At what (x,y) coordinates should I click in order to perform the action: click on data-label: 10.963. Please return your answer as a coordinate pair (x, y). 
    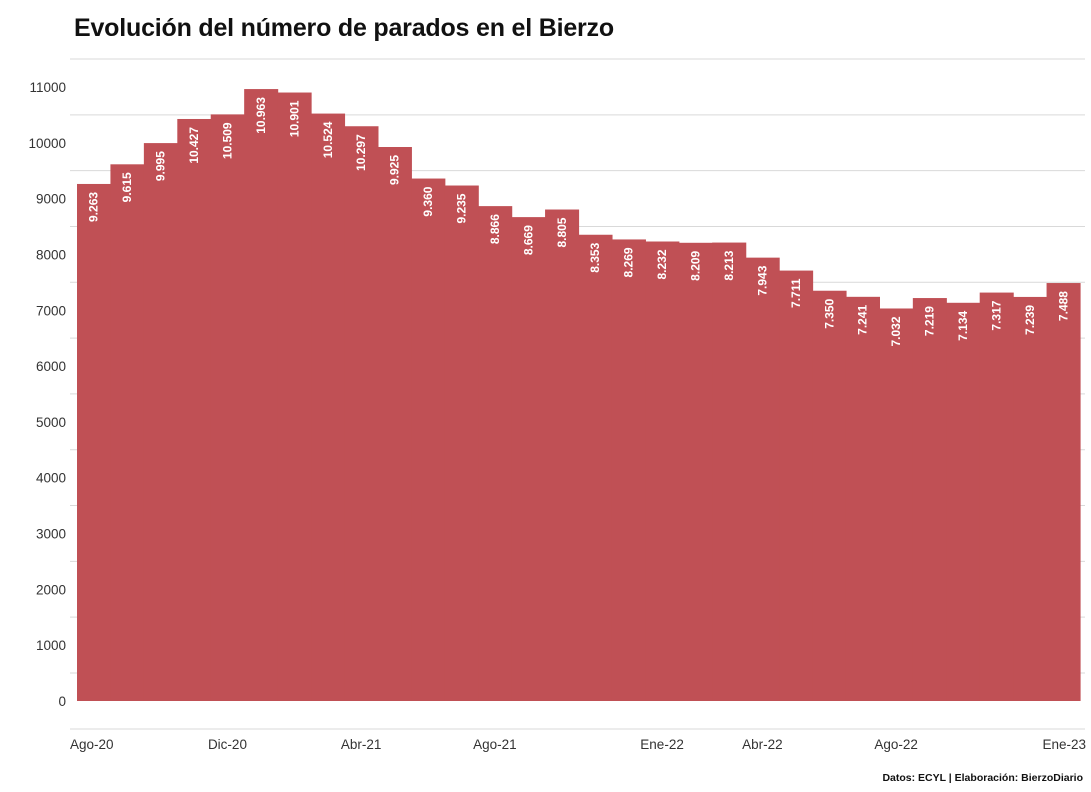
    Looking at the image, I should click on (261, 115).